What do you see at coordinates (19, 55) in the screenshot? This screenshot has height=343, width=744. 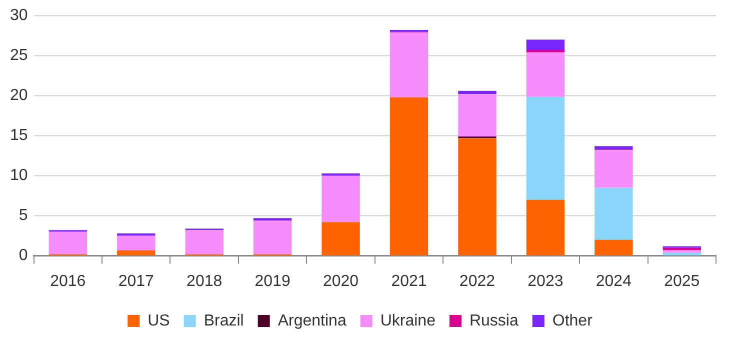 I see `y-tick-label: 25` at bounding box center [19, 55].